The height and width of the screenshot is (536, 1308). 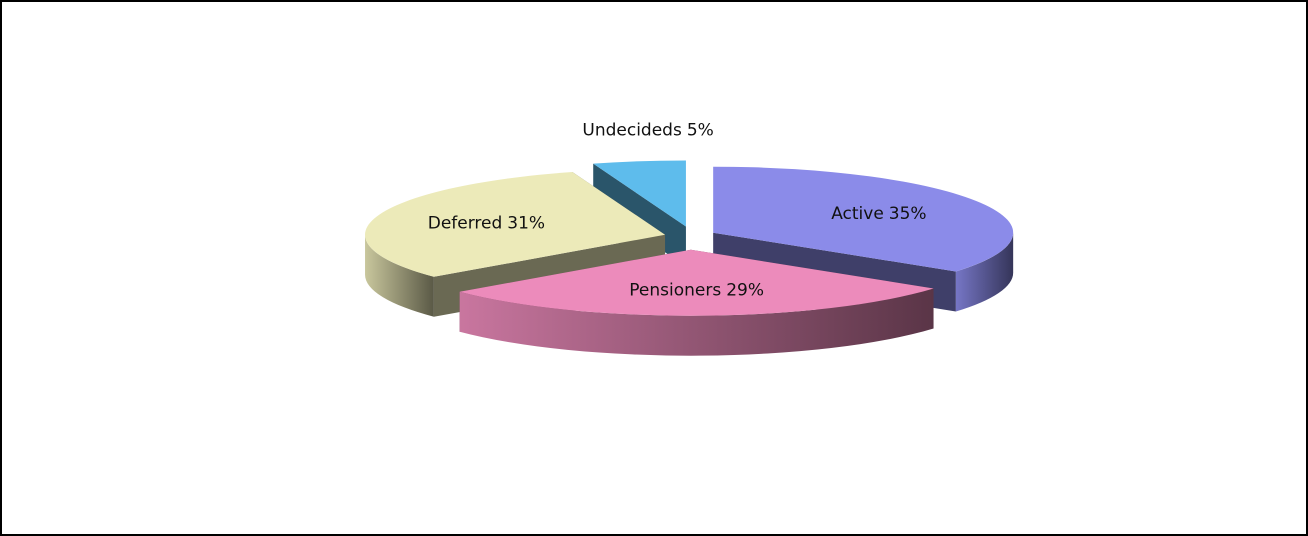 What do you see at coordinates (526, 223) in the screenshot?
I see `label-value: 31%` at bounding box center [526, 223].